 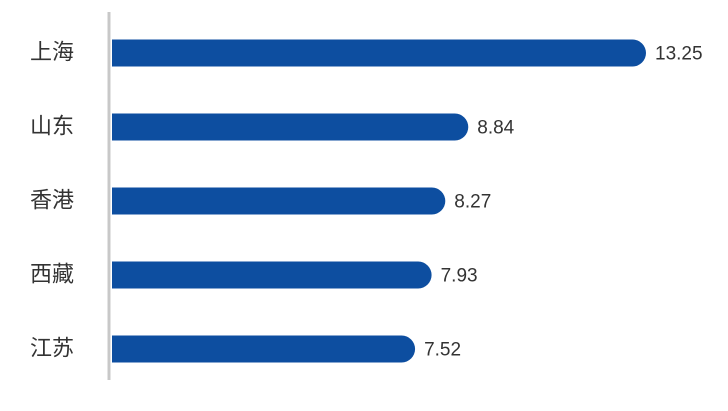 What do you see at coordinates (52, 349) in the screenshot?
I see `category-label: 江苏` at bounding box center [52, 349].